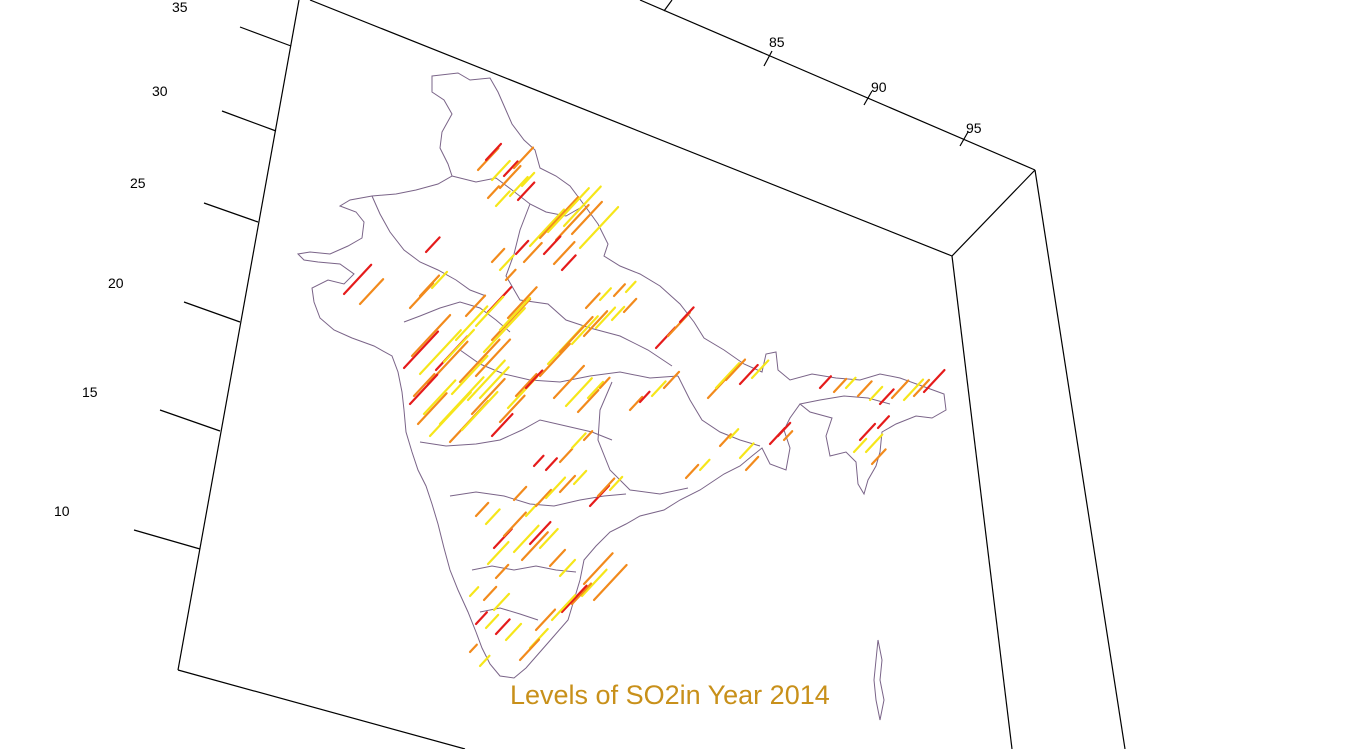 The width and height of the screenshot is (1370, 749). What do you see at coordinates (837, 85) in the screenshot?
I see `frame-far-top-edge` at bounding box center [837, 85].